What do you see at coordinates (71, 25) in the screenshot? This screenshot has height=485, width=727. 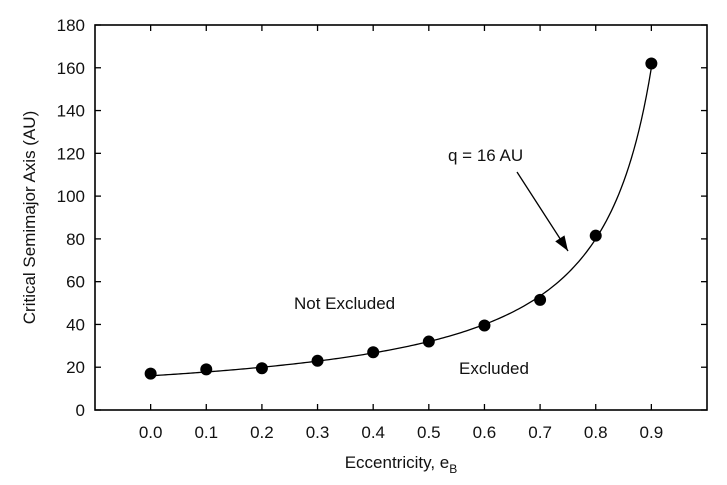 I see `y-tick-label: 180` at bounding box center [71, 25].